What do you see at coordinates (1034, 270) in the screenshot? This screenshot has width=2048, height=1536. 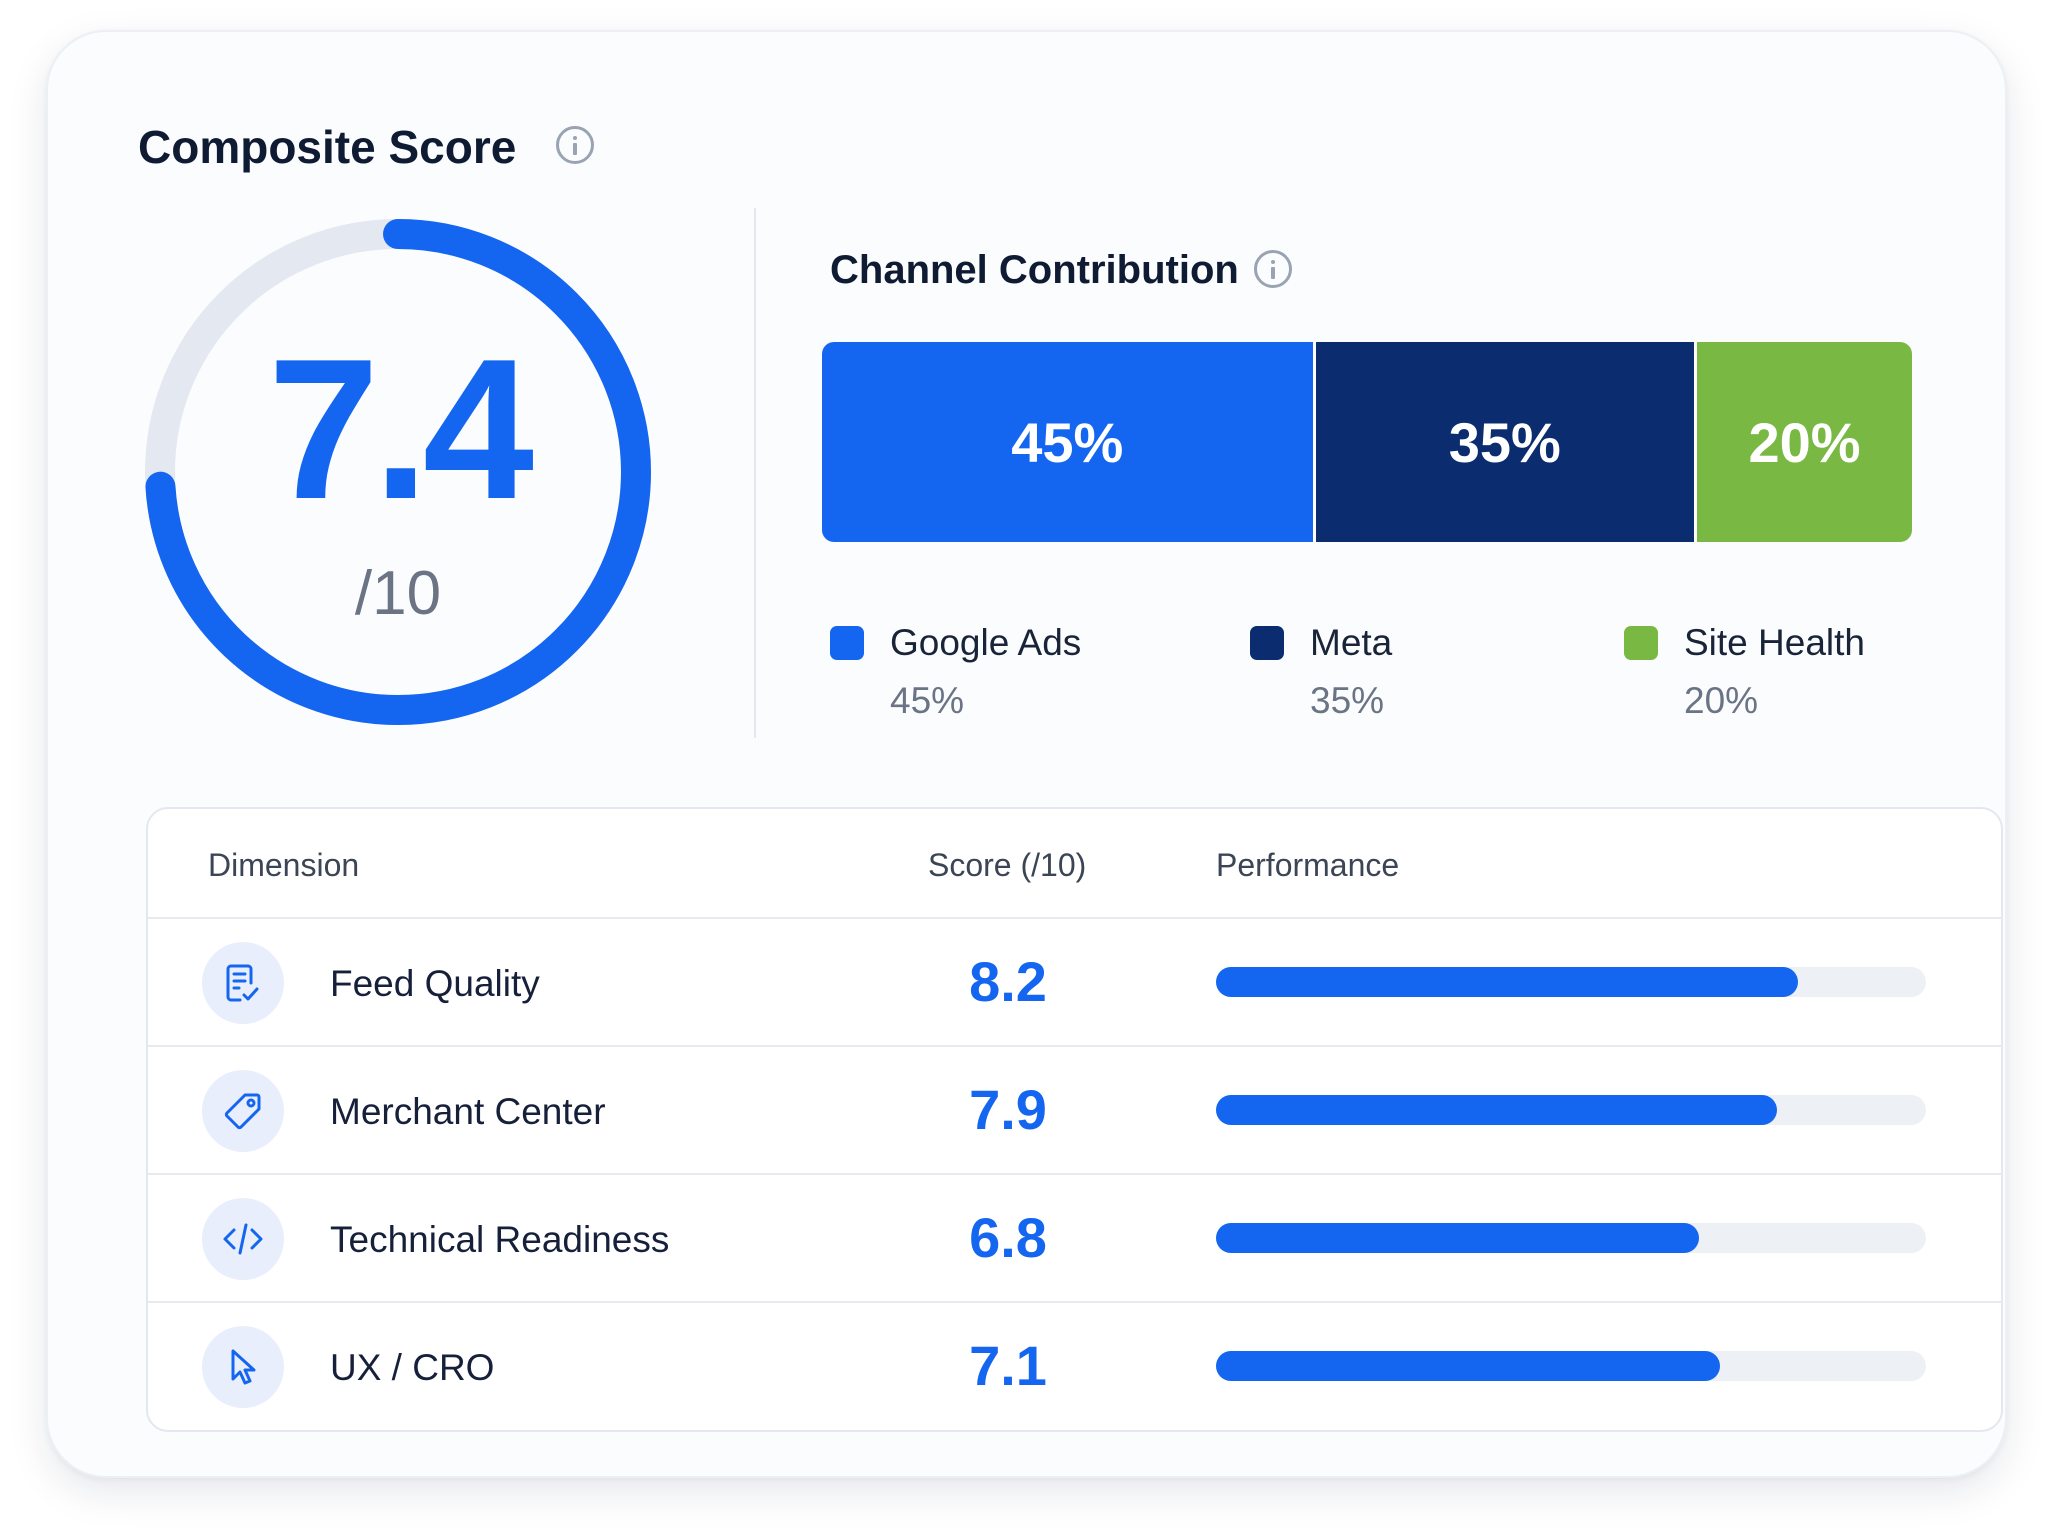 I see `channel-contribution-title: Channel Contribution` at bounding box center [1034, 270].